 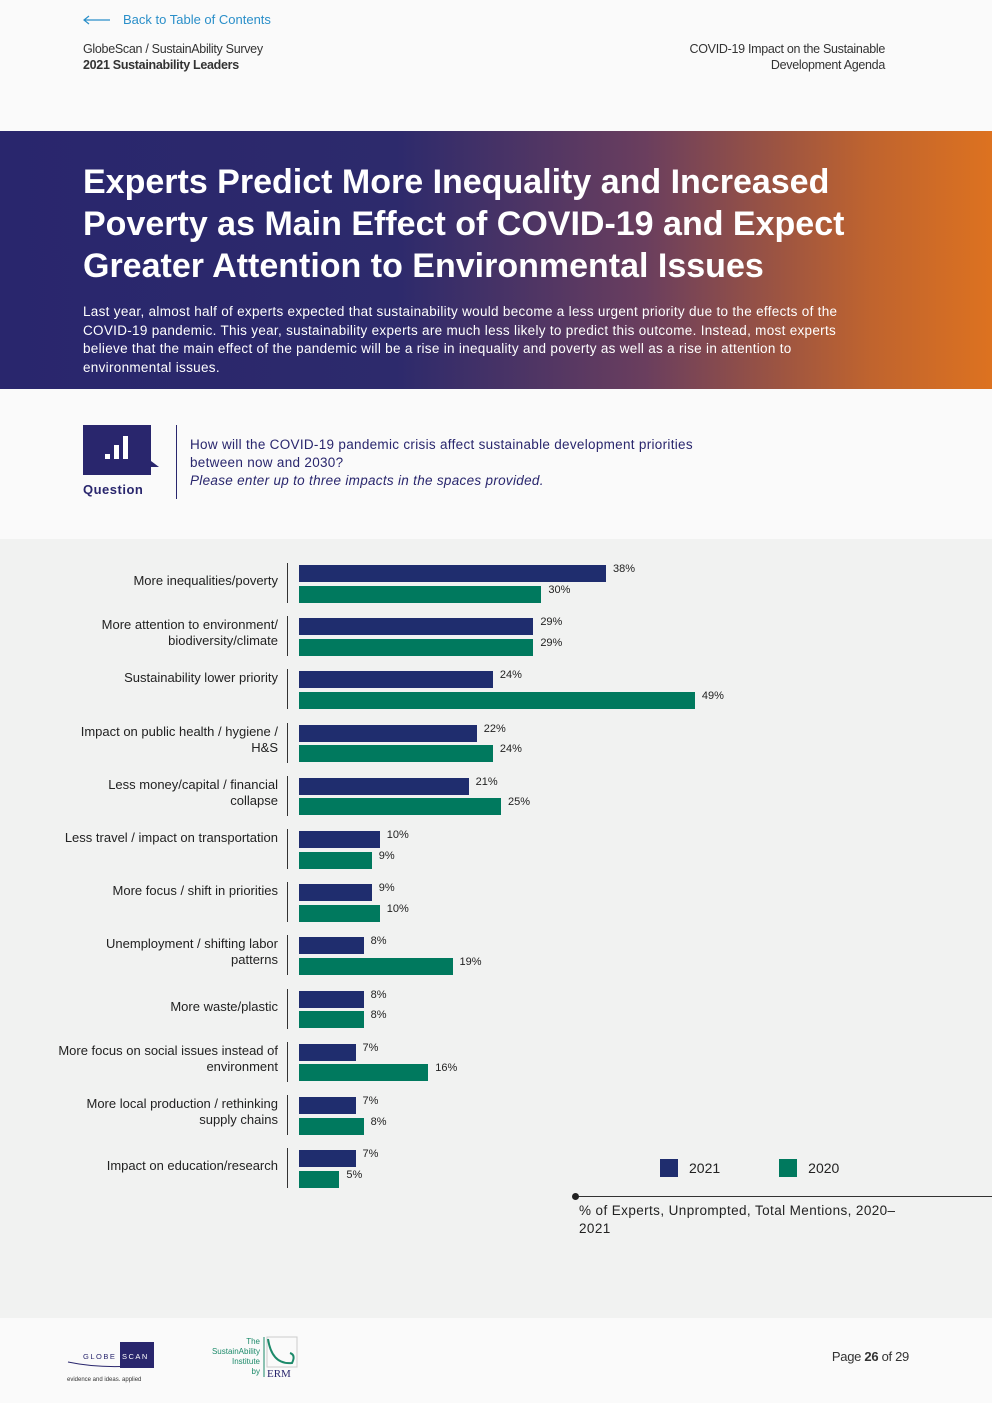 What do you see at coordinates (510, 749) in the screenshot?
I see `data-label-2020: 24%` at bounding box center [510, 749].